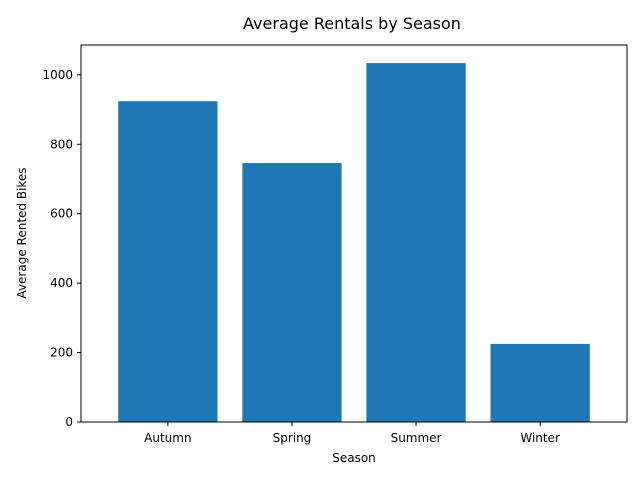 The width and height of the screenshot is (640, 480). What do you see at coordinates (57, 75) in the screenshot?
I see `y-tick-label: 1000` at bounding box center [57, 75].